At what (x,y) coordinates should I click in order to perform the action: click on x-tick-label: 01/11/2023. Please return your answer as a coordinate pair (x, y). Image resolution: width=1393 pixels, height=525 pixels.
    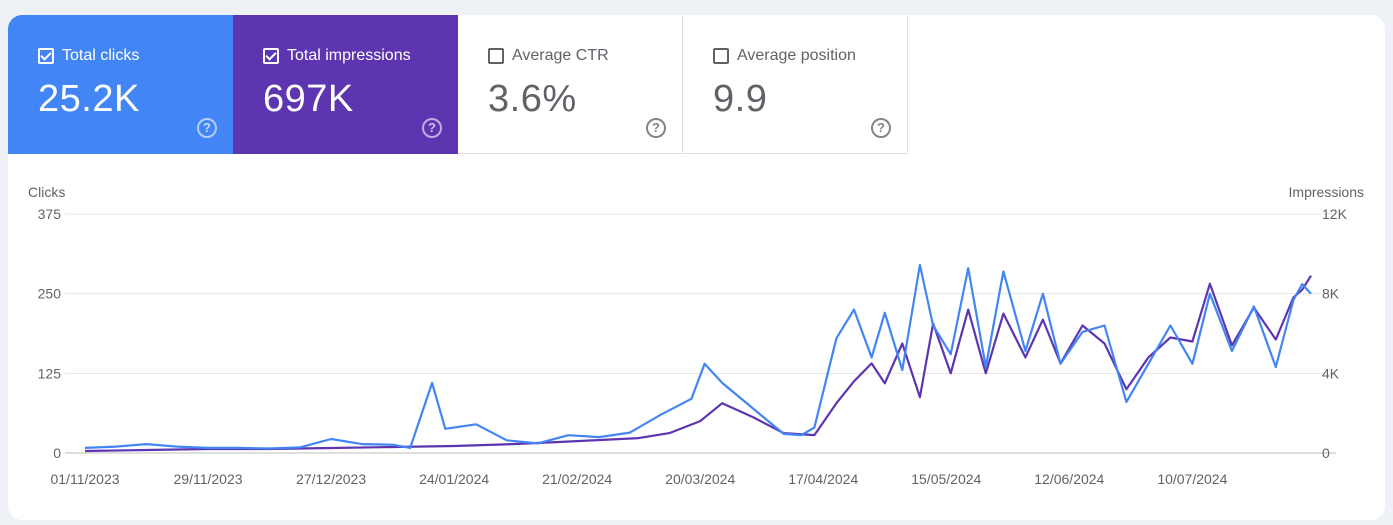
    Looking at the image, I should click on (84, 479).